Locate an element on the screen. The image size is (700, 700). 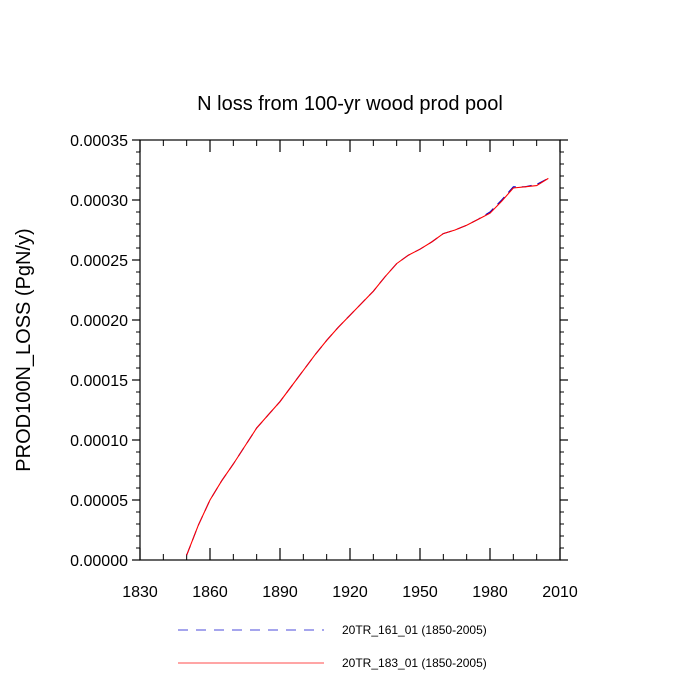
y-tick-label: 0.00000 is located at coordinates (99, 561).